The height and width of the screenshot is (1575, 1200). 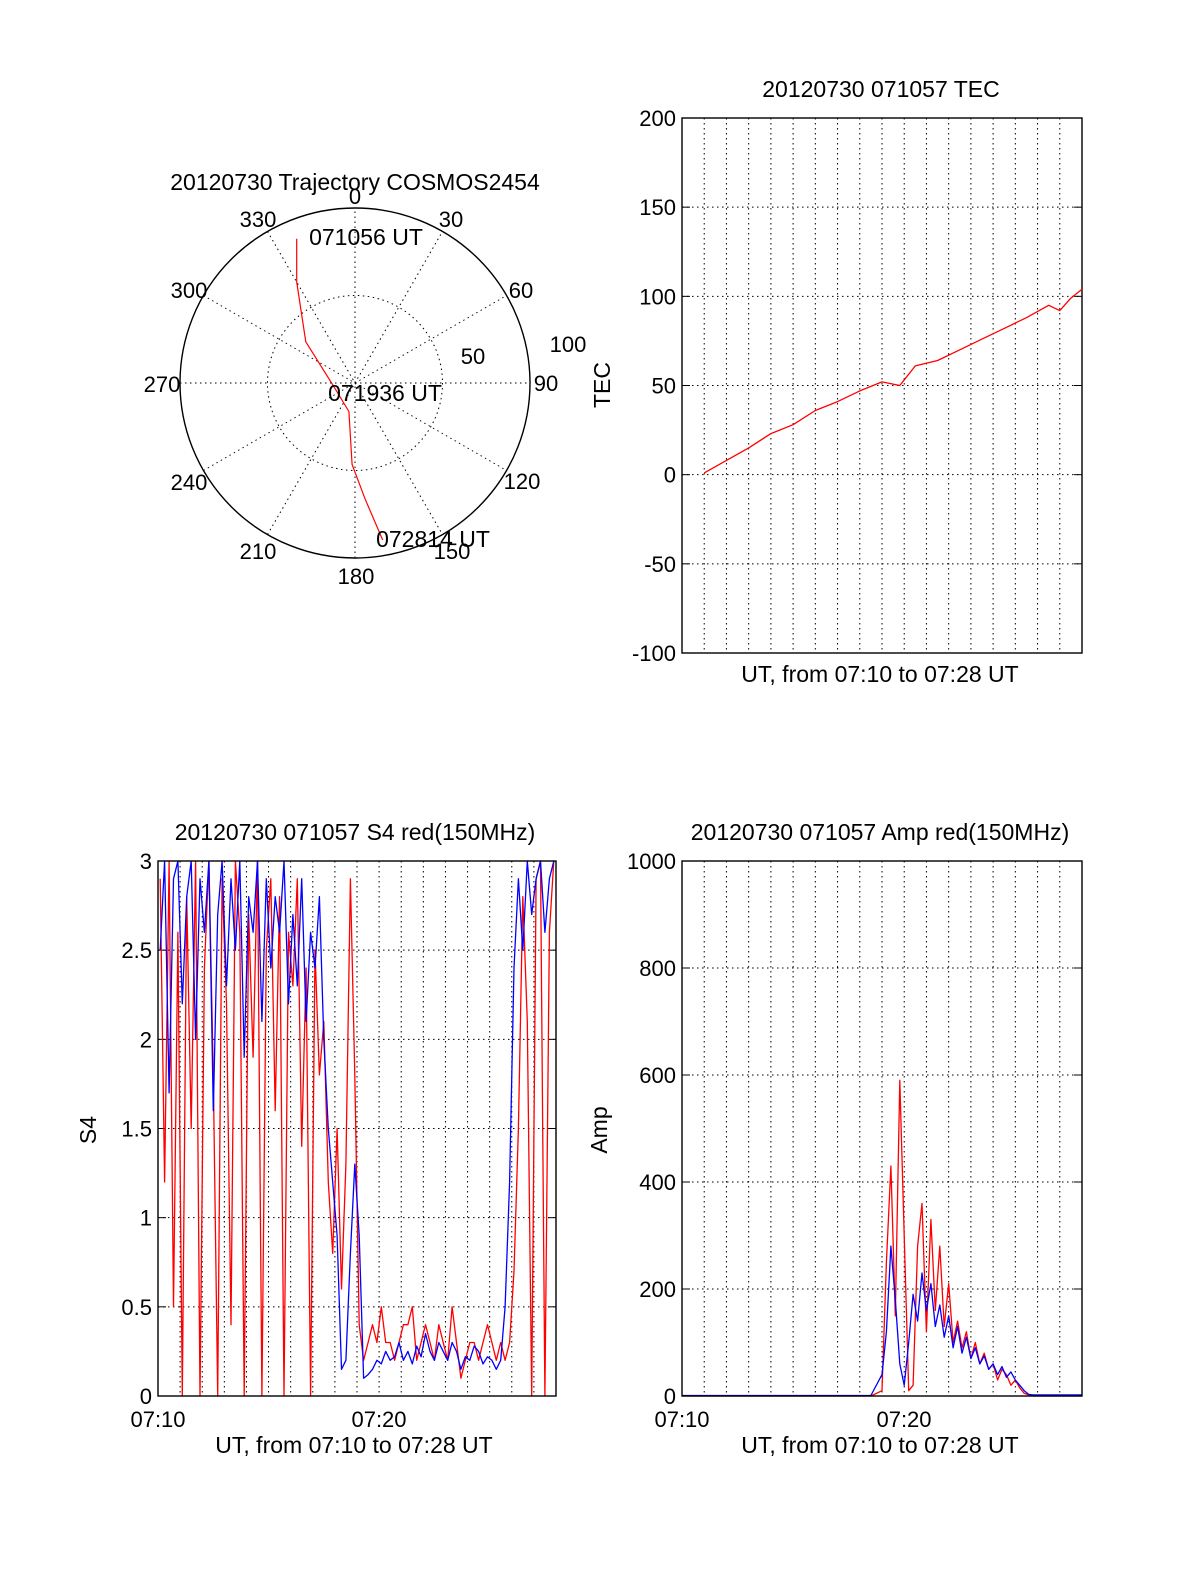 I want to click on tec-plot-frame, so click(x=882, y=385).